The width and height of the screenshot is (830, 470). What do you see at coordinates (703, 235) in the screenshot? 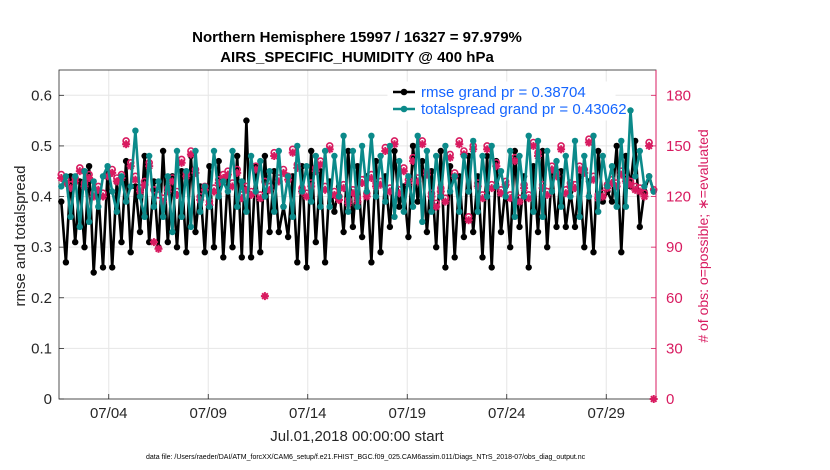
I see `y2-axis-label: # of obs: o=possible; ∗=evaluated` at bounding box center [703, 235].